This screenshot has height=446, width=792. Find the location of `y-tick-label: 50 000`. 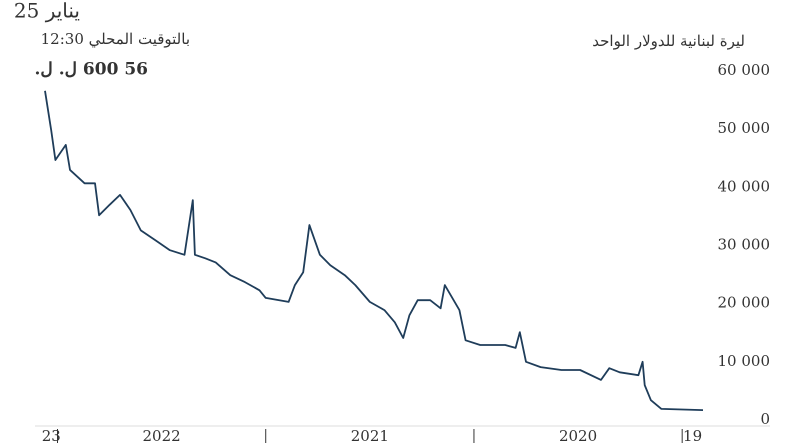

y-tick-label: 50 000 is located at coordinates (744, 128).